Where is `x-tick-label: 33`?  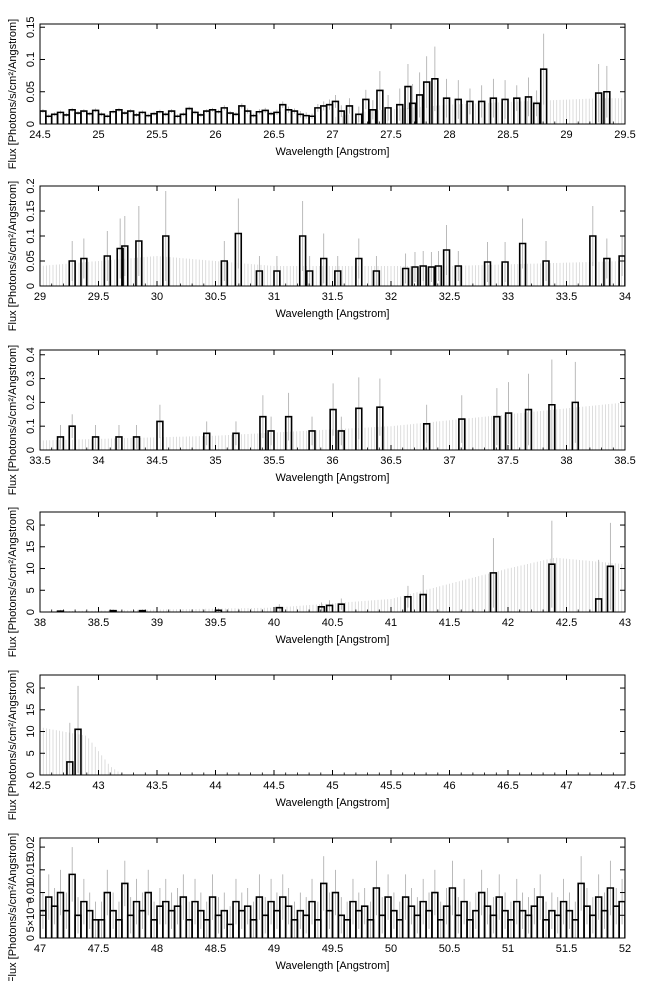 x-tick-label: 33 is located at coordinates (508, 297).